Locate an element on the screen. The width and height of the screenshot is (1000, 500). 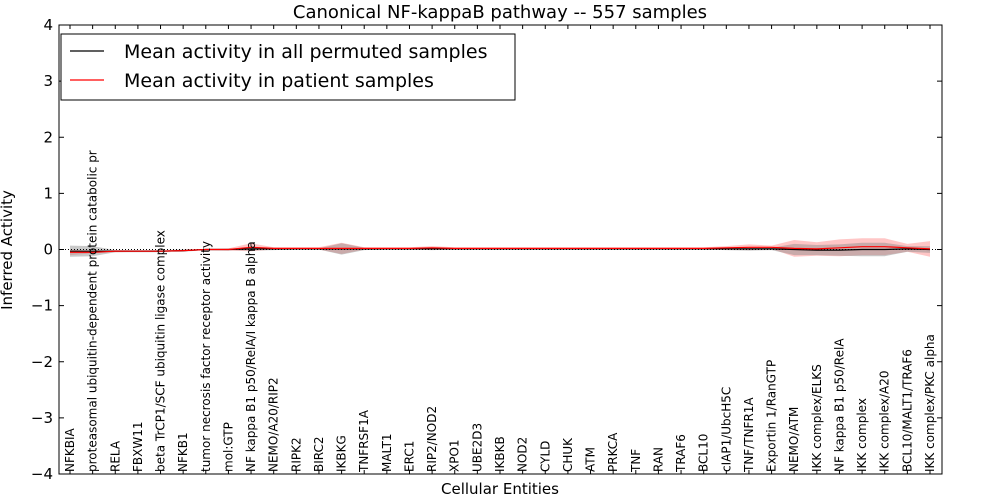
y-tick-label: −4 is located at coordinates (42, 474).